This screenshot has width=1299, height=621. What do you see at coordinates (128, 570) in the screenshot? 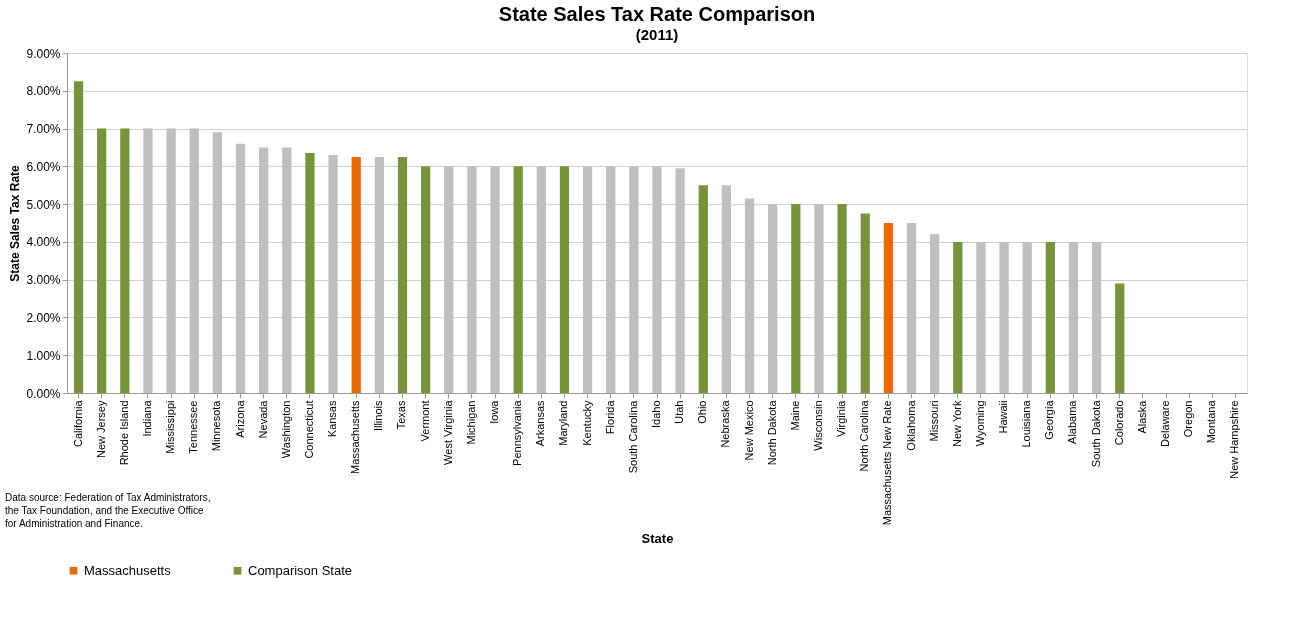
I see `legend-label: Massachusetts` at bounding box center [128, 570].